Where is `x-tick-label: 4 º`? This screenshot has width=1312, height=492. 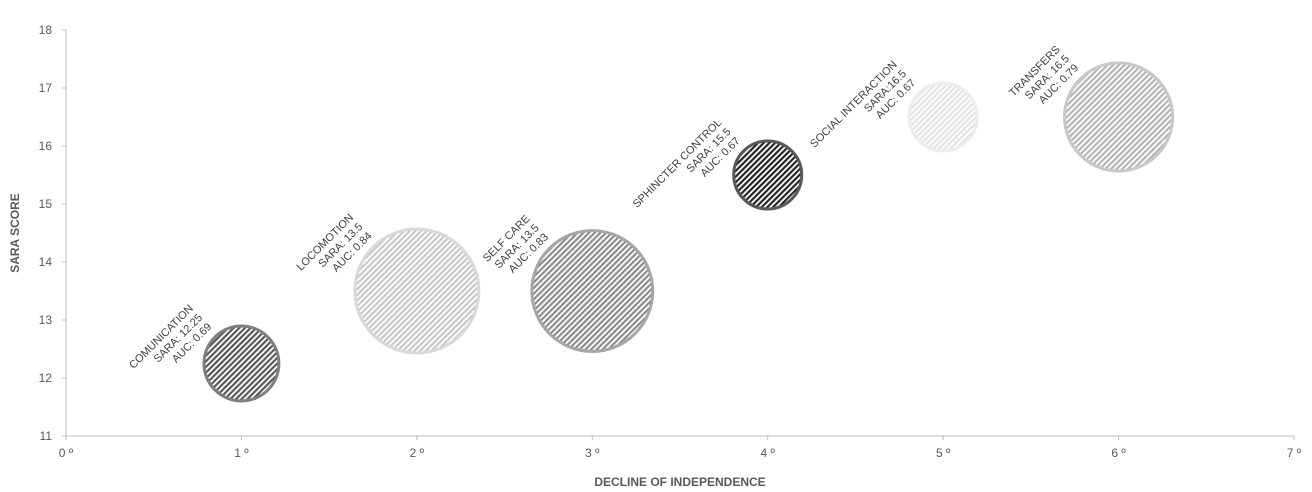 x-tick-label: 4 º is located at coordinates (768, 453).